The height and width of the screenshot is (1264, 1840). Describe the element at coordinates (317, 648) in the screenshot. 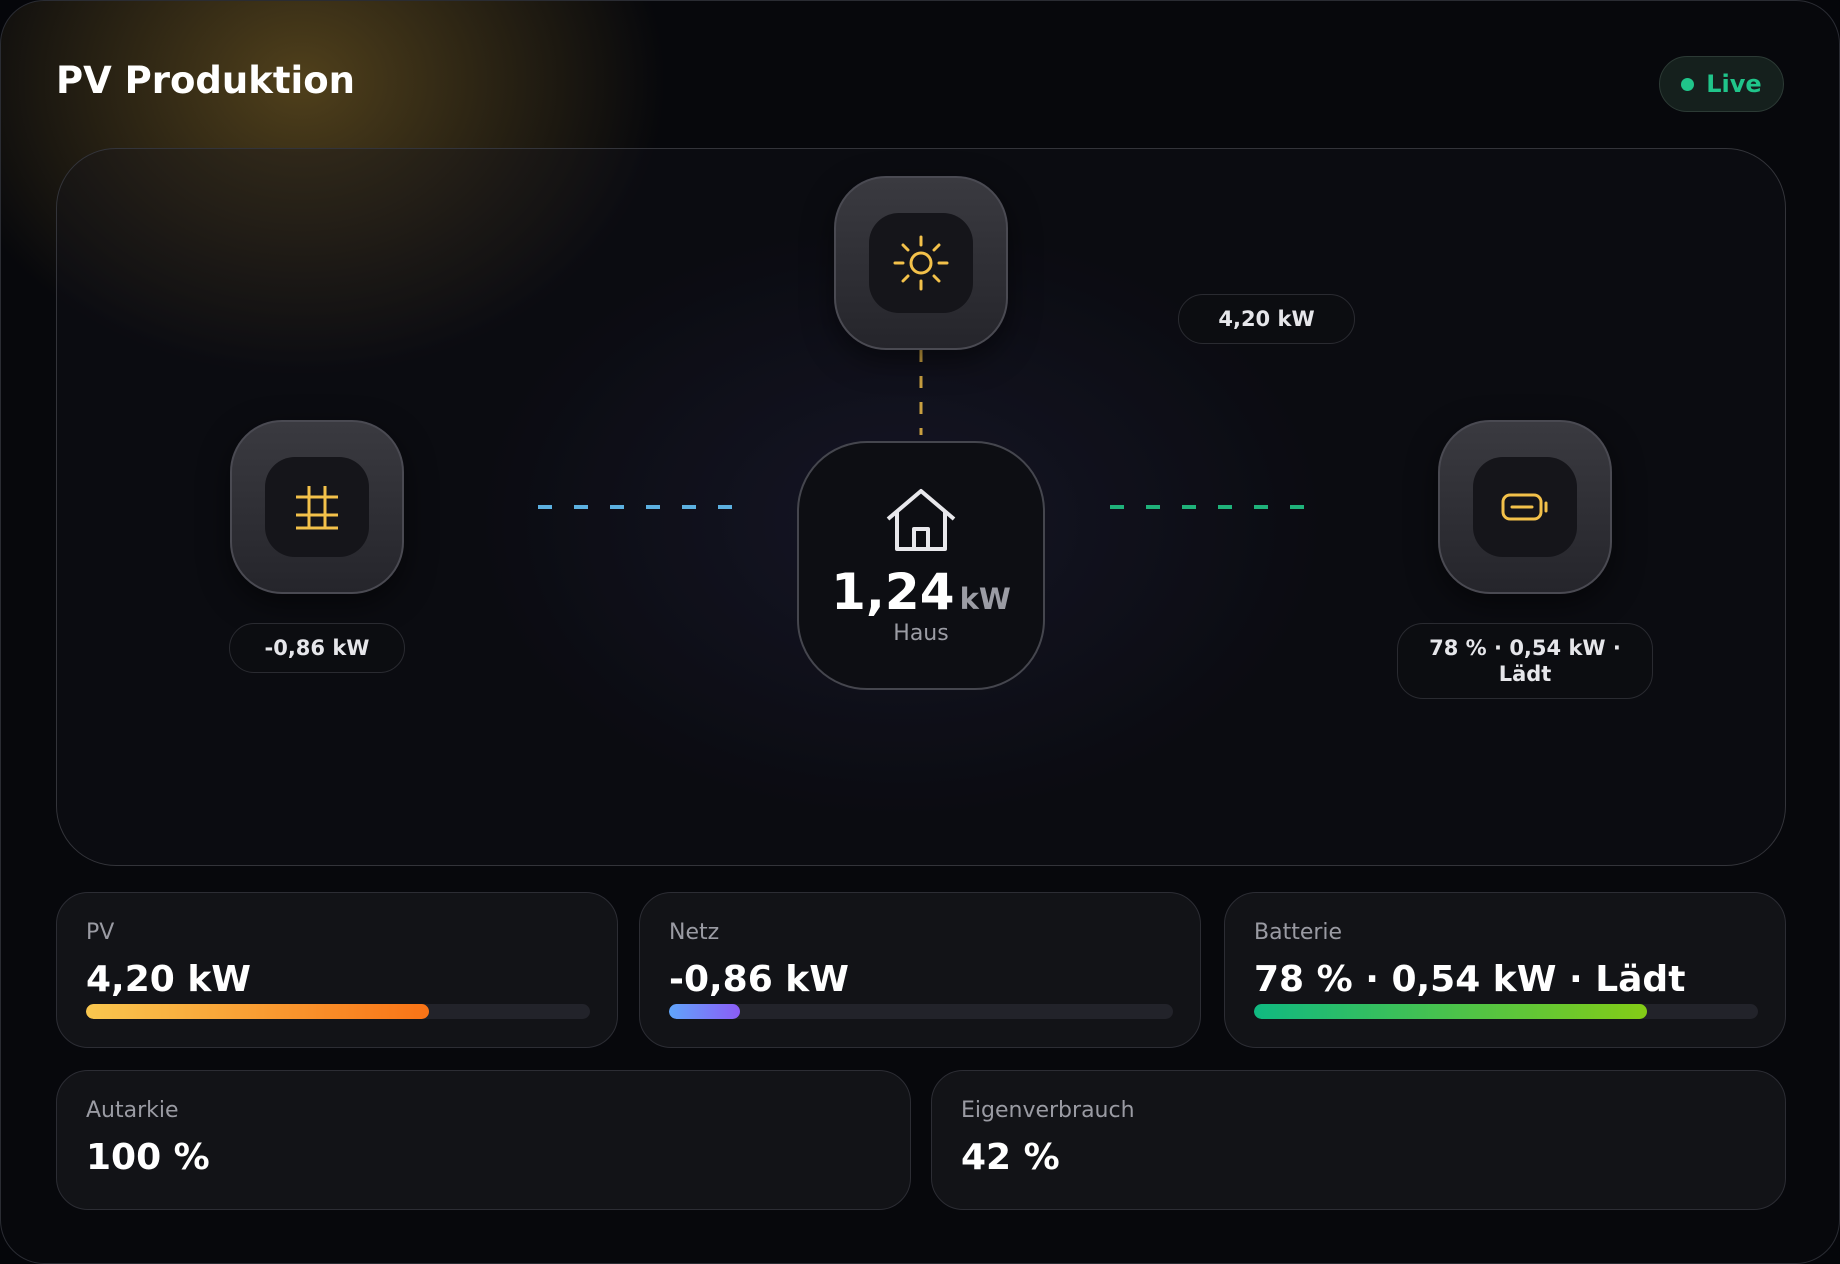

I see `grid-label: -0,86 kW` at that location.